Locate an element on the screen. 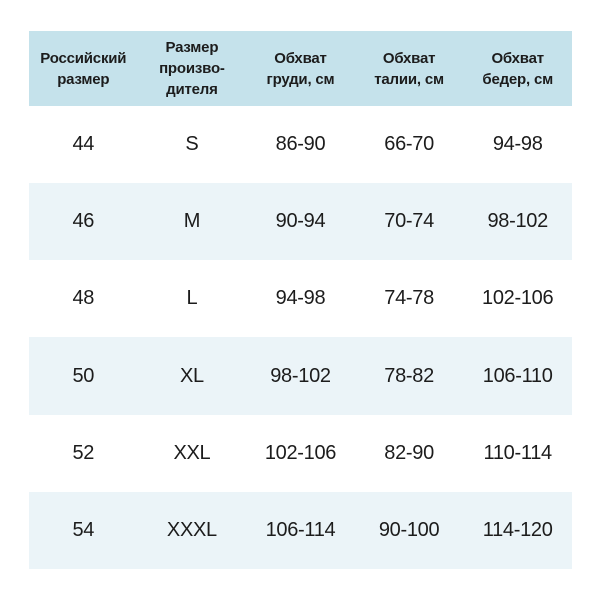  cell-russian-size: 54 is located at coordinates (83, 530).